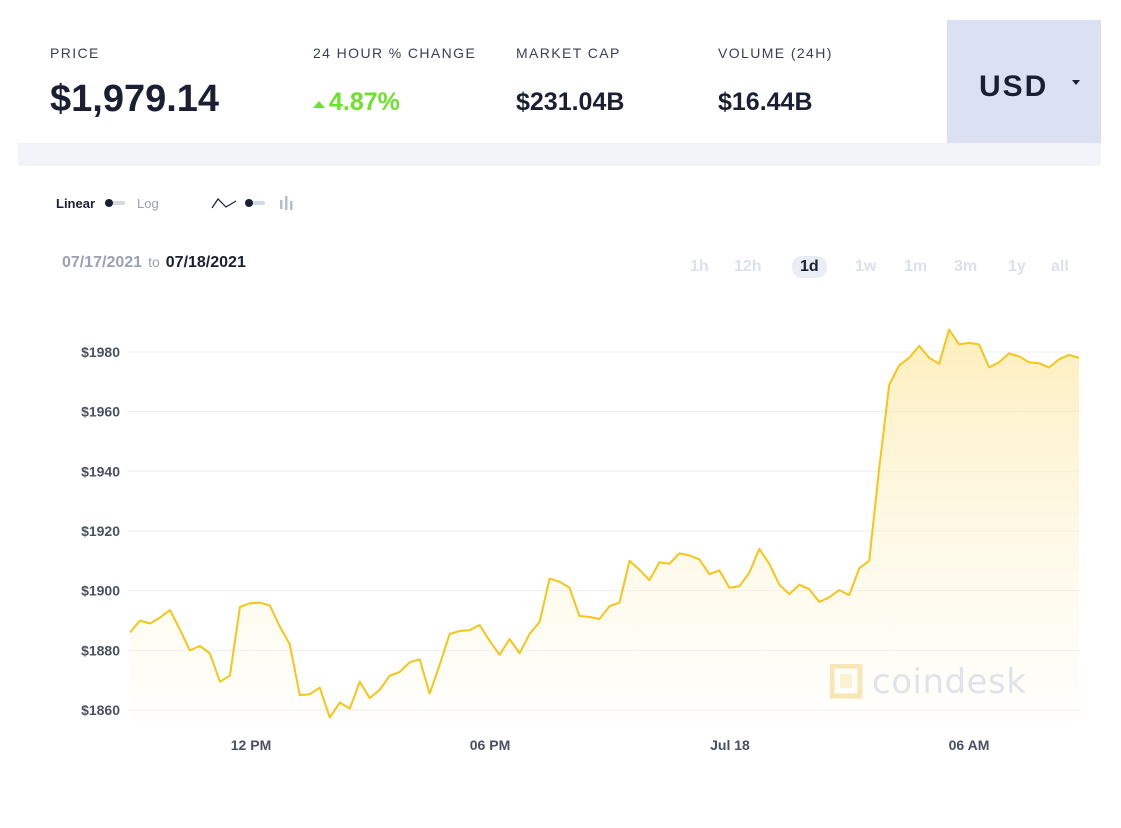 The height and width of the screenshot is (828, 1121). Describe the element at coordinates (224, 203) in the screenshot. I see `line-chart-icon` at that location.